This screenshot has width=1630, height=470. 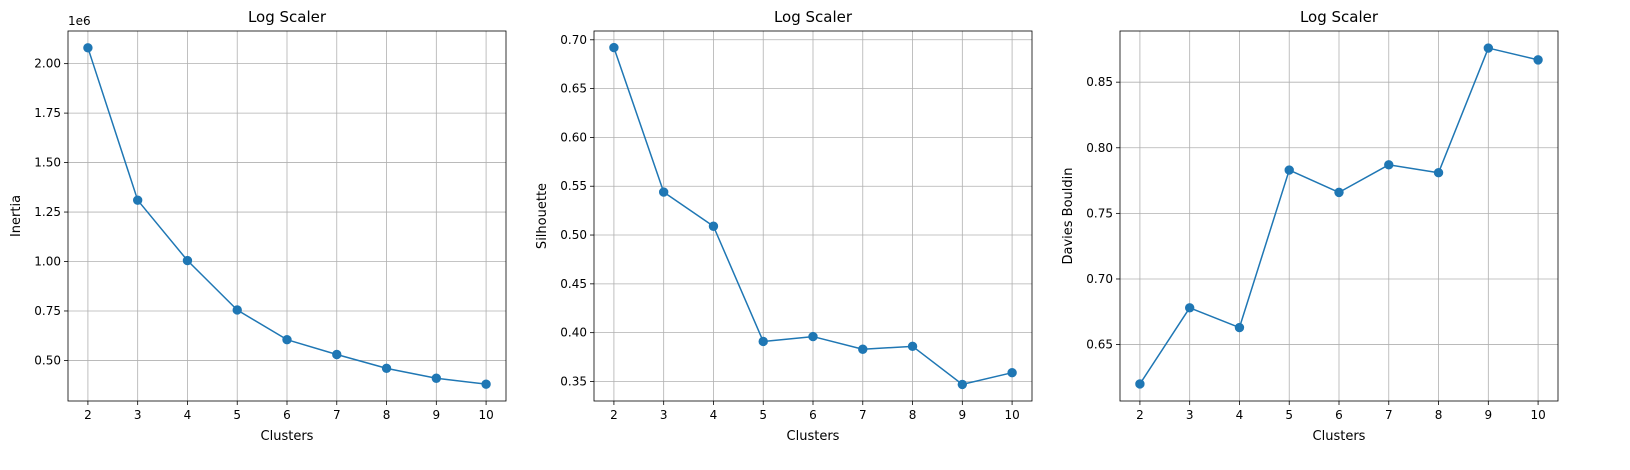 I want to click on y-tick-label: 0.55, so click(x=573, y=186).